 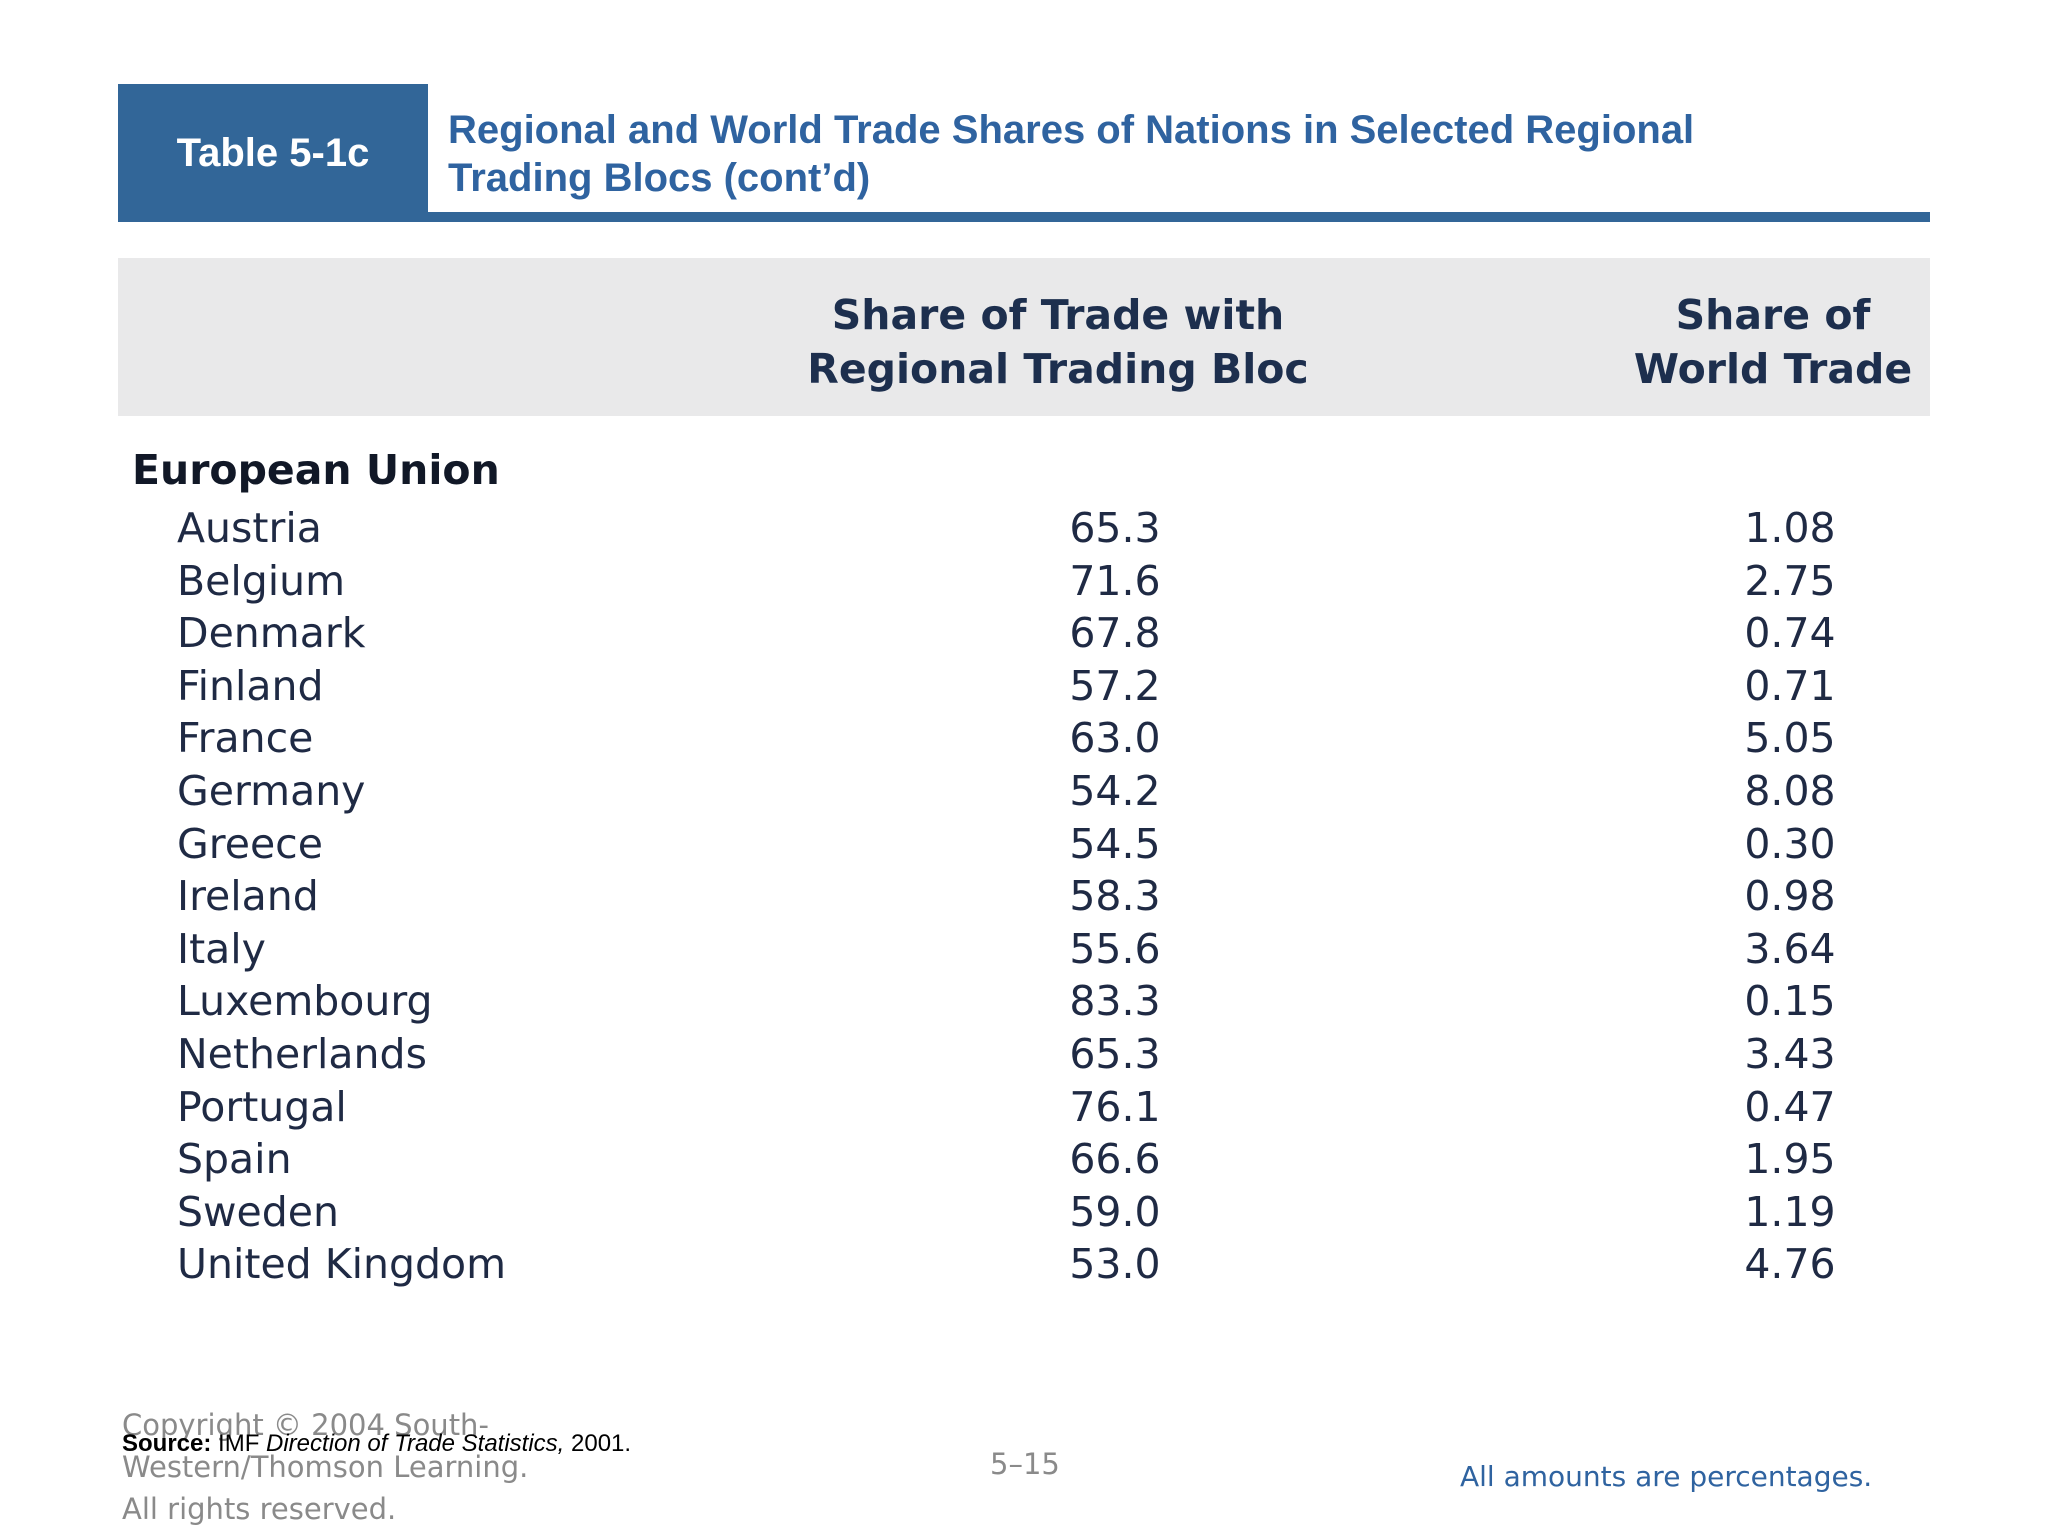 What do you see at coordinates (1024, 844) in the screenshot?
I see `table-row: Greece 54.5 0.30` at bounding box center [1024, 844].